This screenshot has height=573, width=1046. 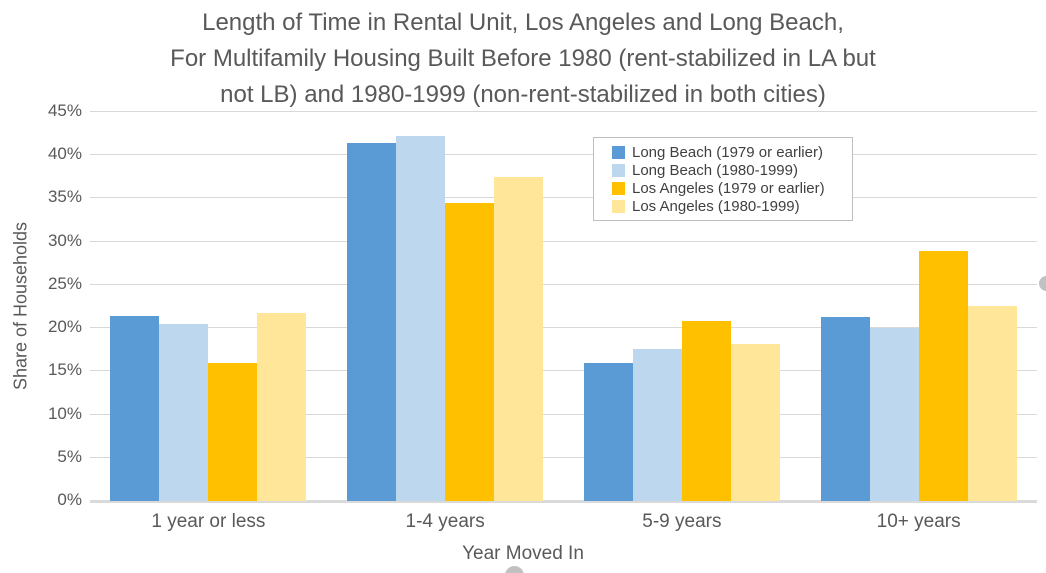 I want to click on legend-row-2: Long Beach (1980-1999), so click(x=730, y=170).